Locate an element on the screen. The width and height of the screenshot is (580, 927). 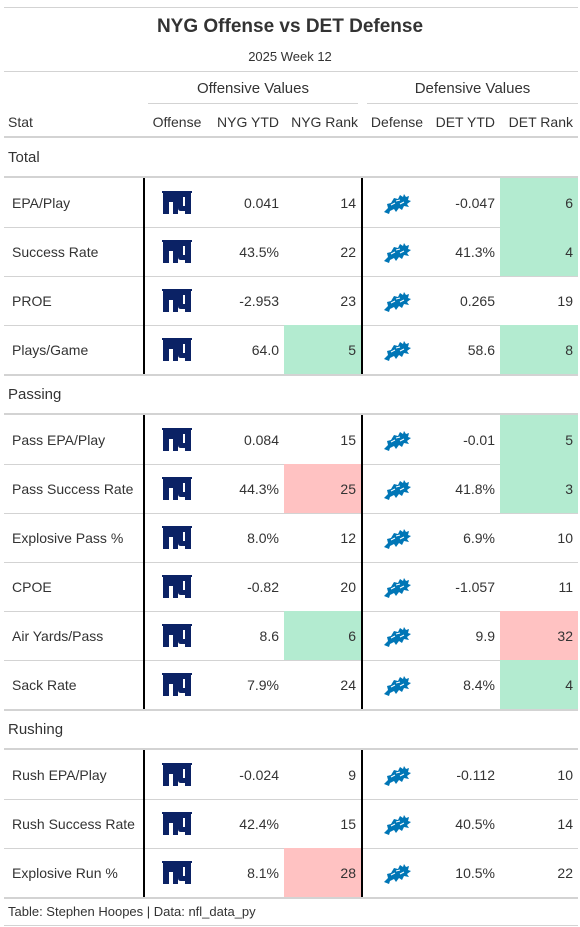
det-ytd-value: -0.01 is located at coordinates (479, 439).